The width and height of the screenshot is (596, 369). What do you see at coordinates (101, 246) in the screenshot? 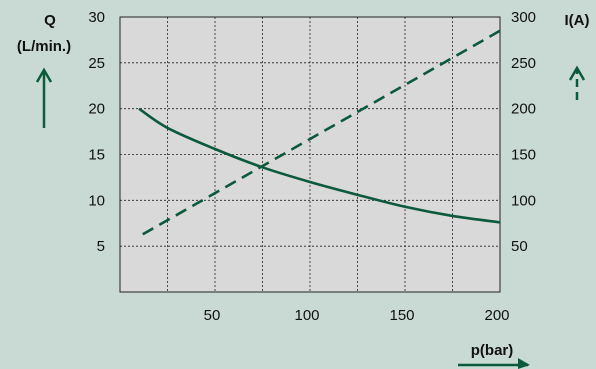
I see `y-left-tick-label: 5` at bounding box center [101, 246].